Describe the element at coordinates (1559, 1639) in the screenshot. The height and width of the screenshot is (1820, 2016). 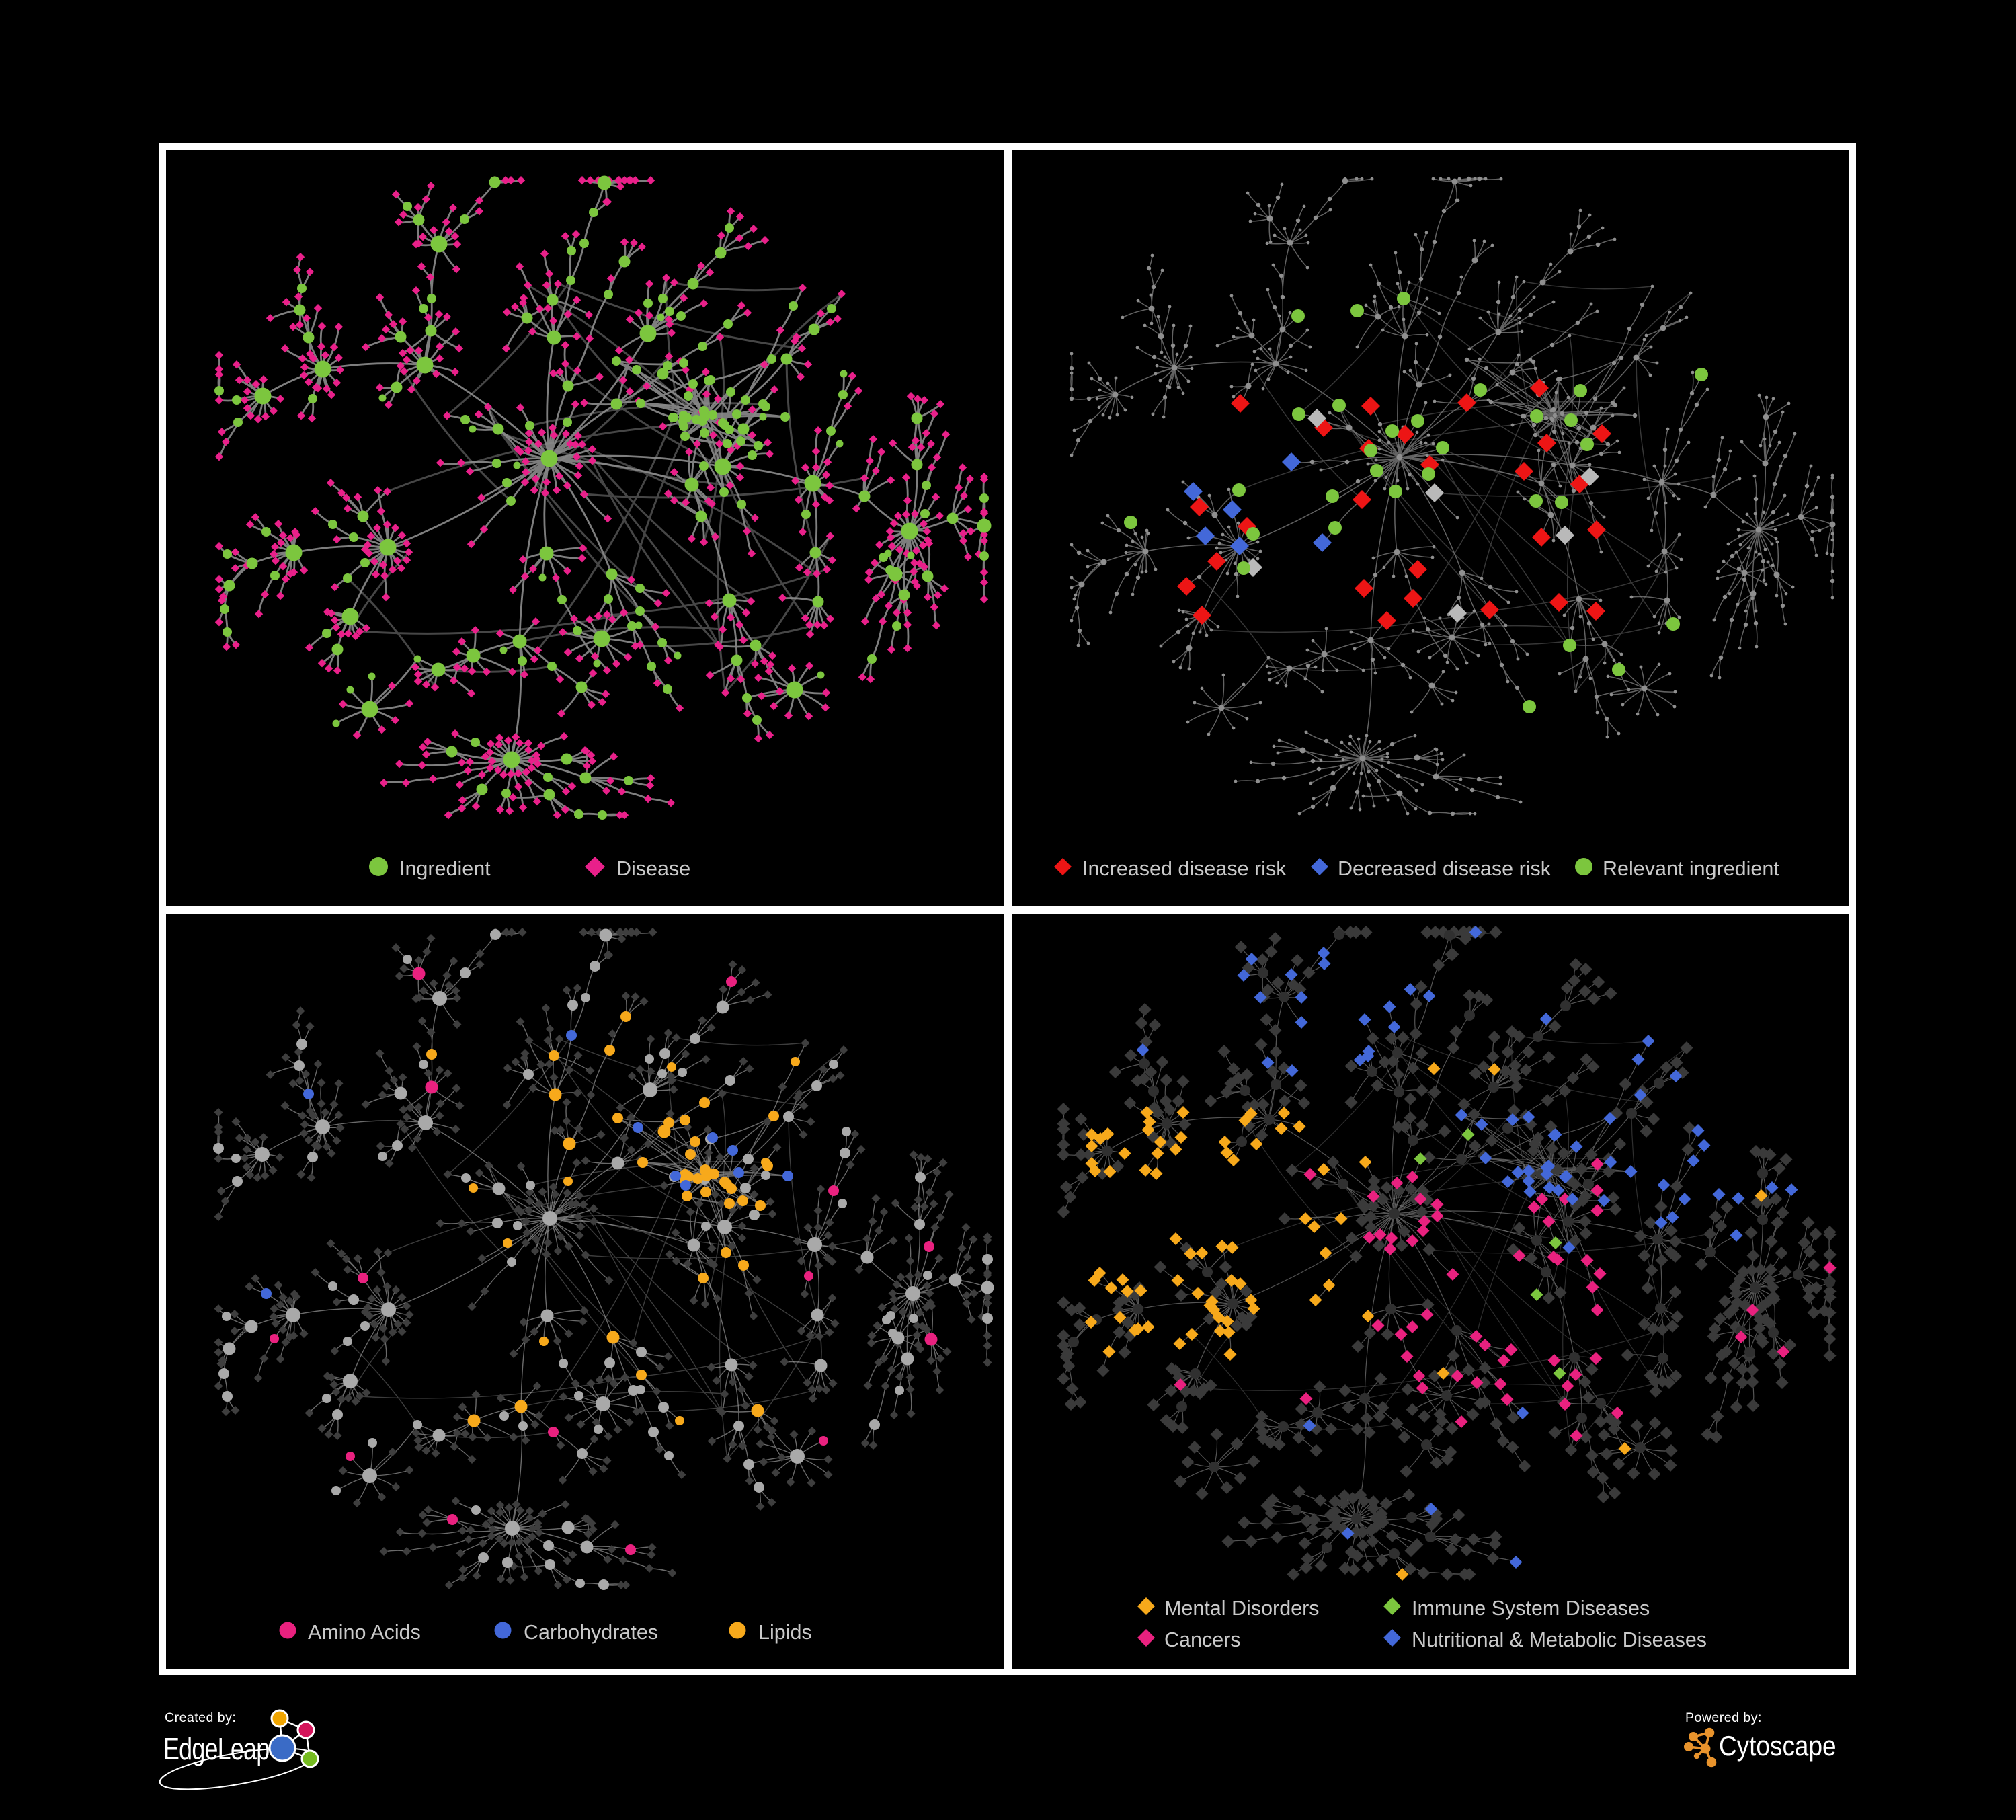
I see `svg-text:Nutritional & Metabolic Diseas: Nutritional & Metabolic Diseases` at that location.